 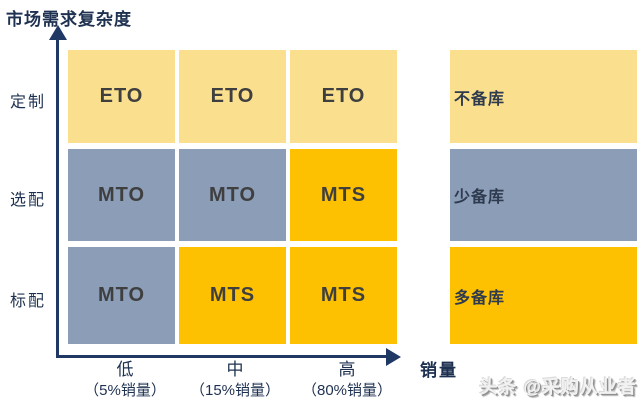 What do you see at coordinates (27, 200) in the screenshot?
I see `y-tick-optional: 选配` at bounding box center [27, 200].